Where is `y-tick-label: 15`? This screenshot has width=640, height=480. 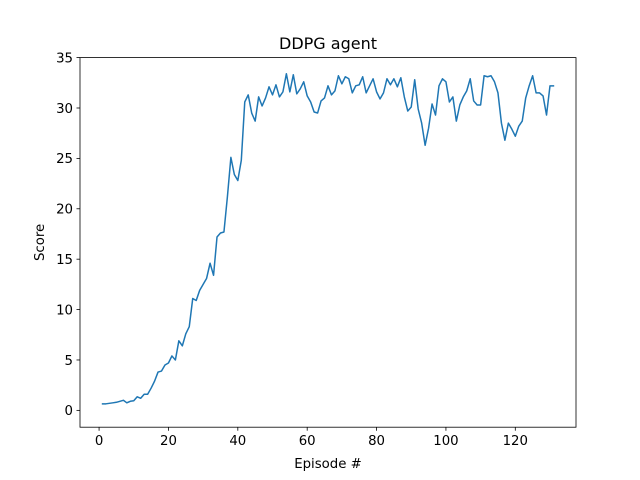
y-tick-label: 15 is located at coordinates (64, 260).